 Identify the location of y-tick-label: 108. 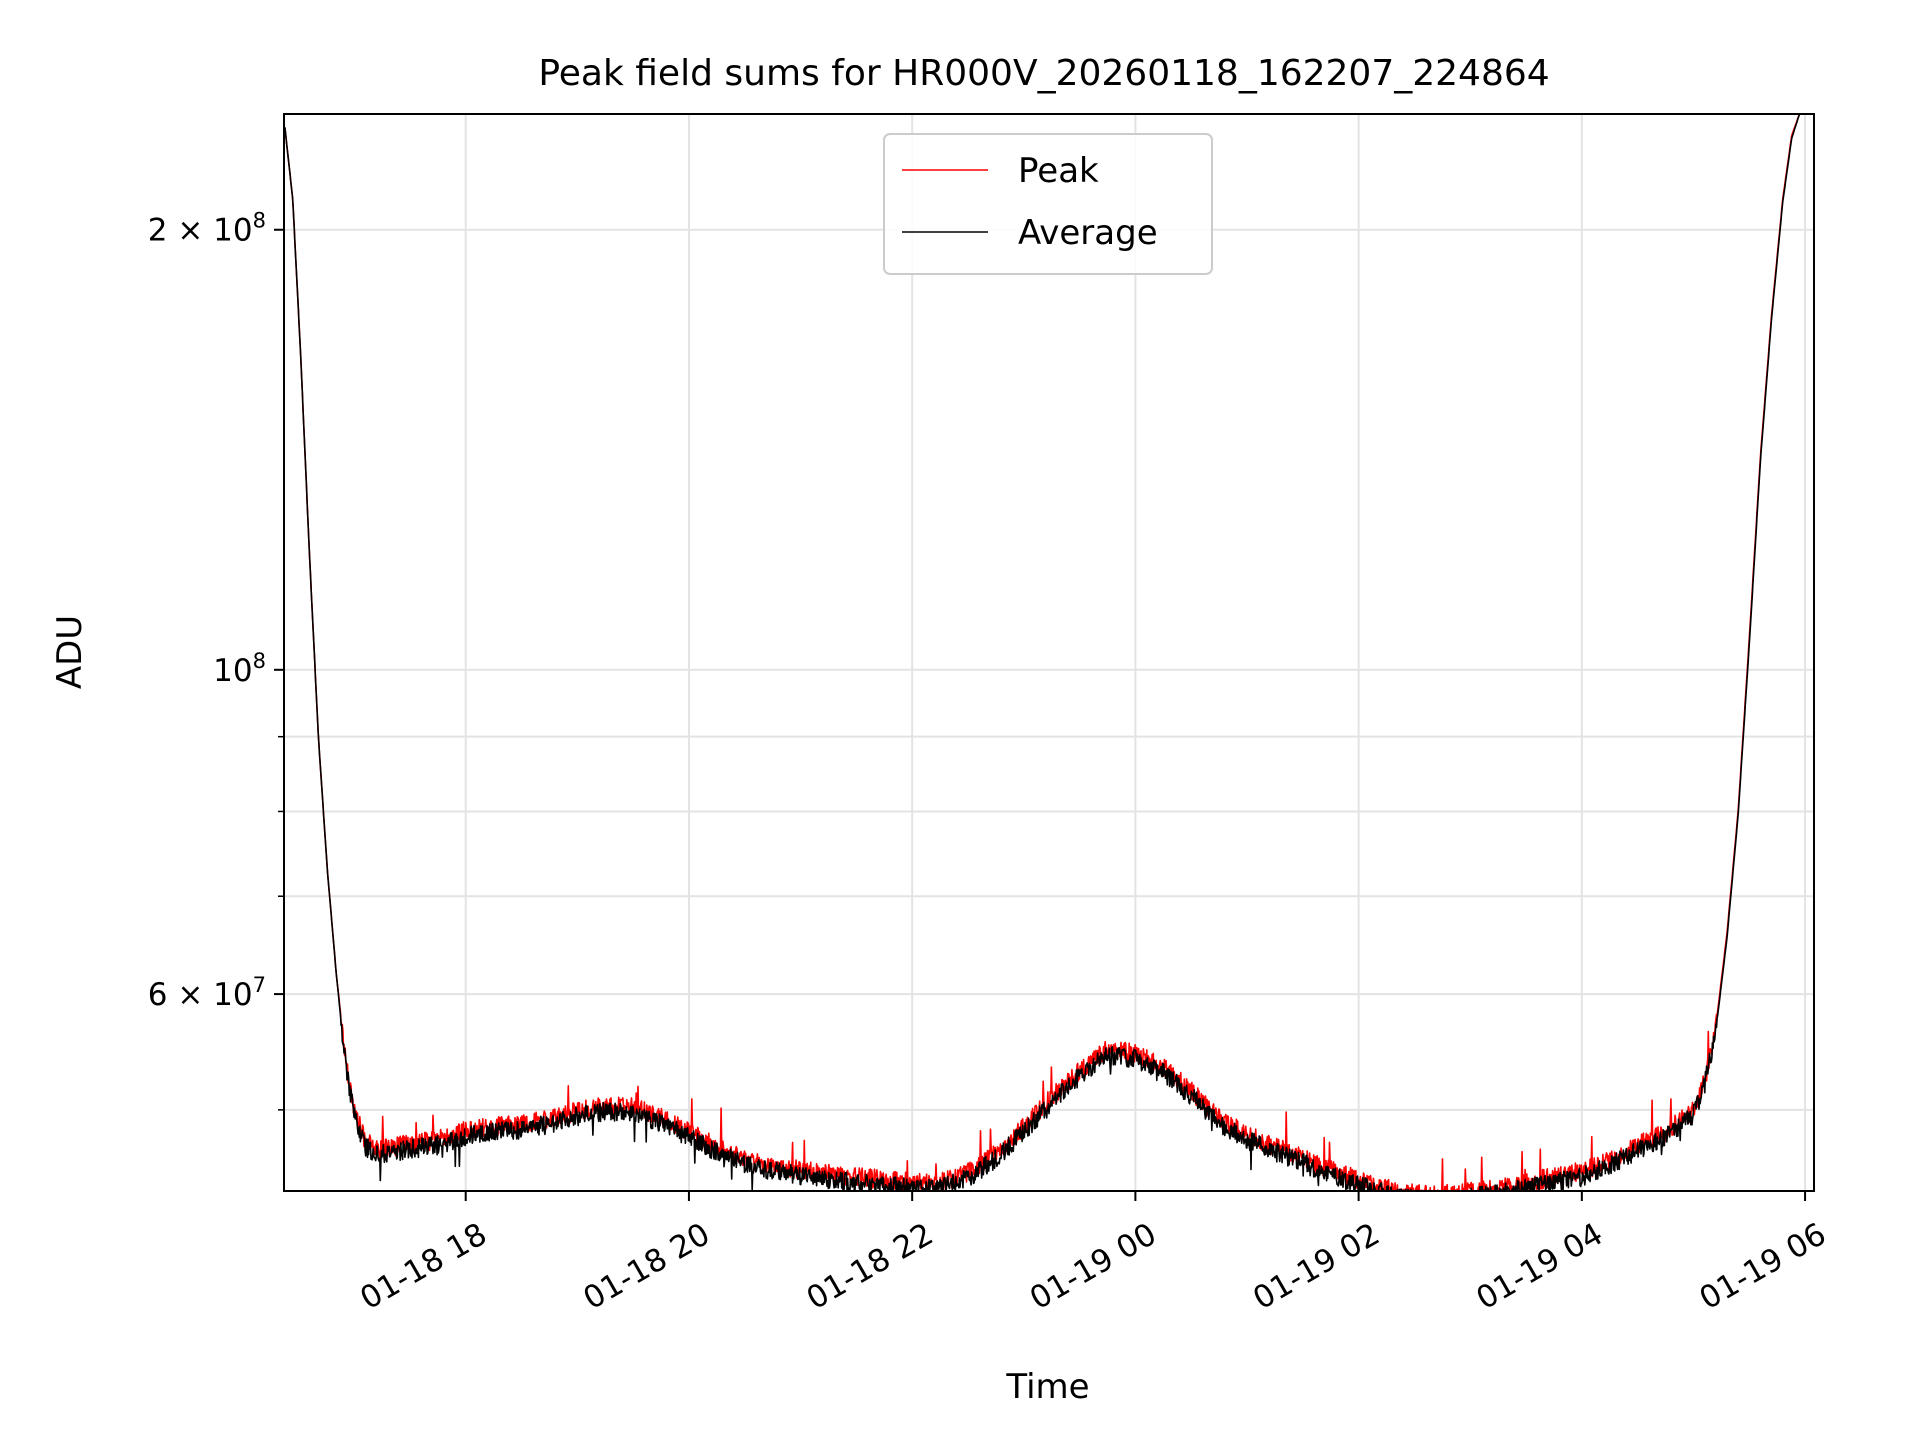
(239, 669).